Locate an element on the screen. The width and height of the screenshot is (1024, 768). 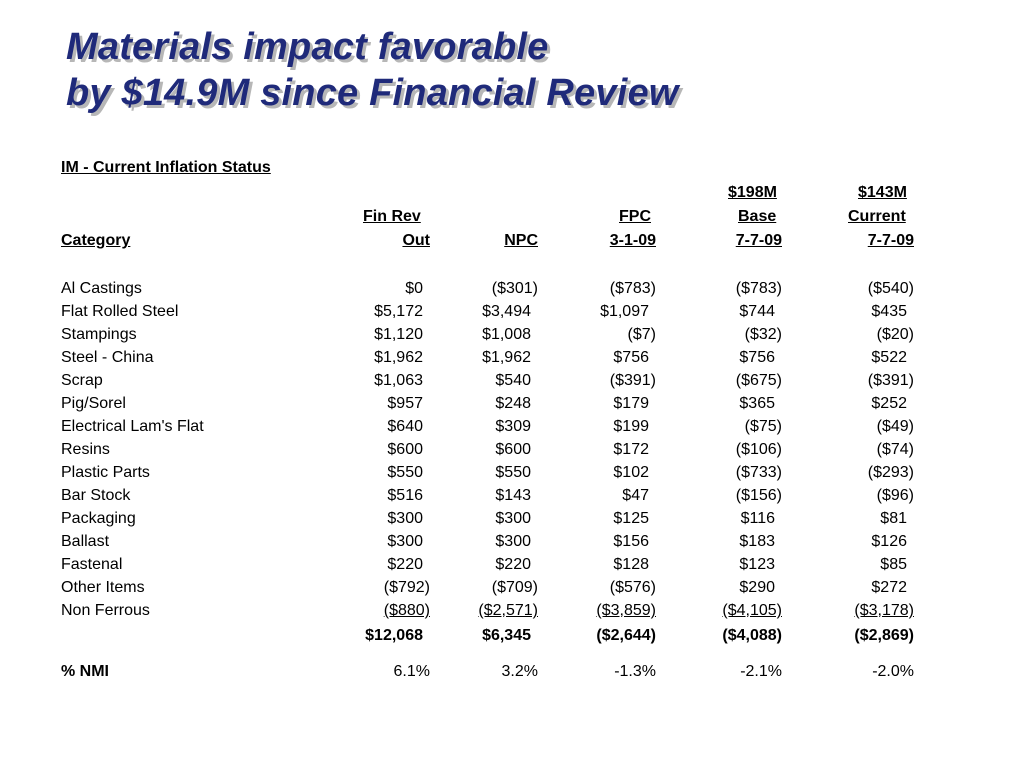
row-value-base: $744 is located at coordinates (757, 311).